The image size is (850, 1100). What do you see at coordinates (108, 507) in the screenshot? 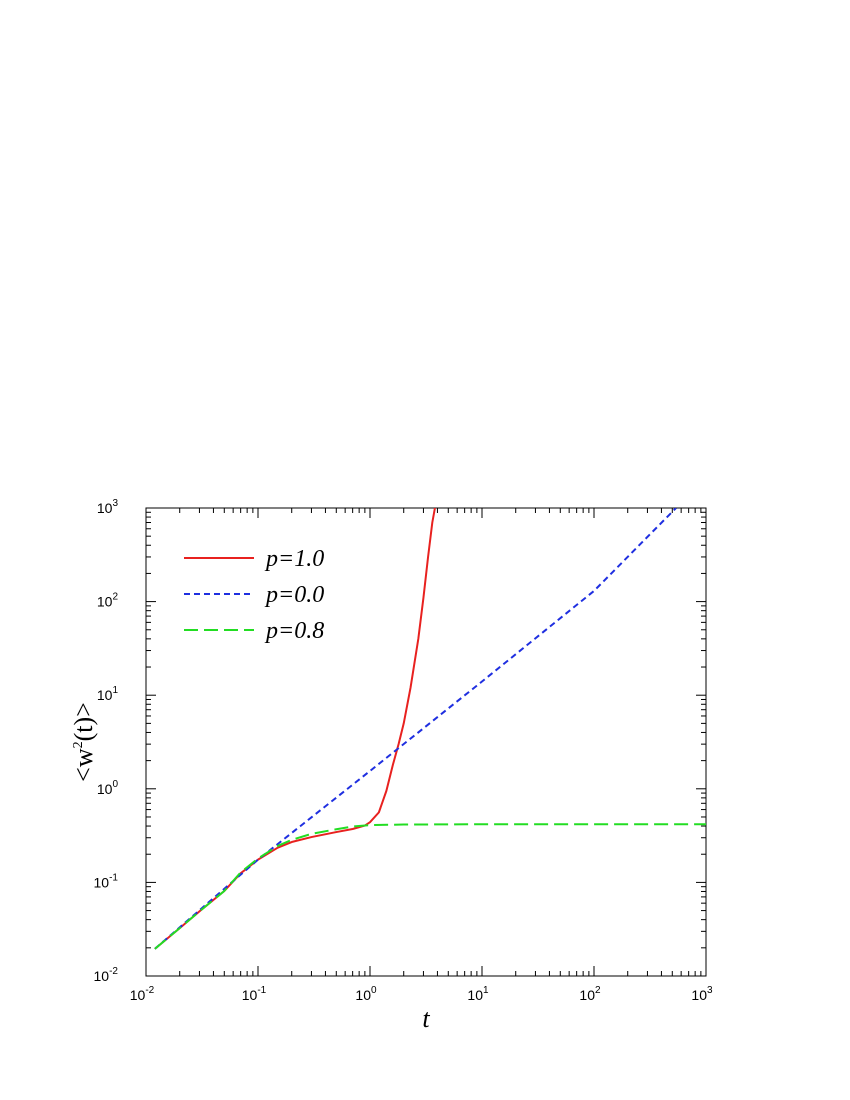
I see `y-tick-label-5: 10³` at bounding box center [108, 507].